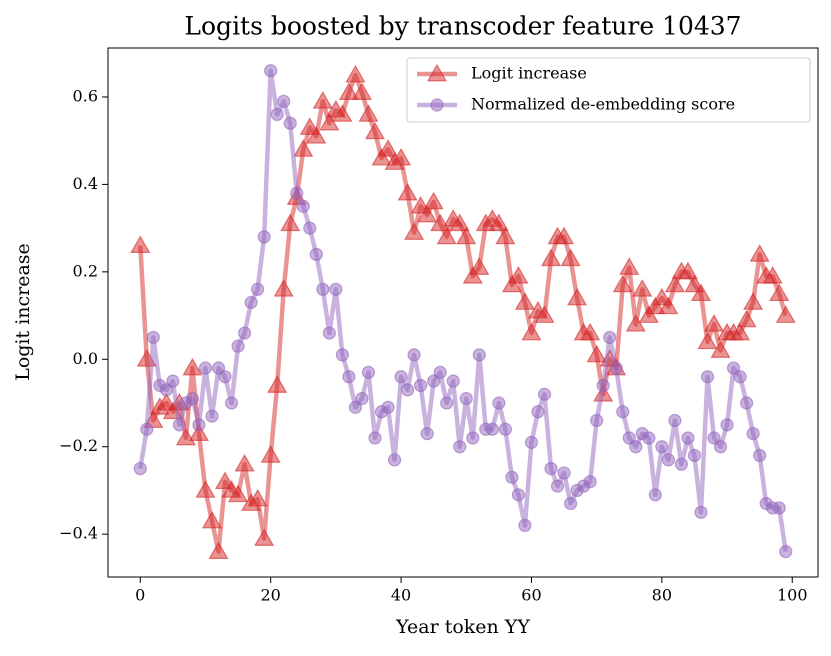 This screenshot has width=831, height=656. Describe the element at coordinates (529, 73) in the screenshot. I see `legend-label: Logit increase` at that location.